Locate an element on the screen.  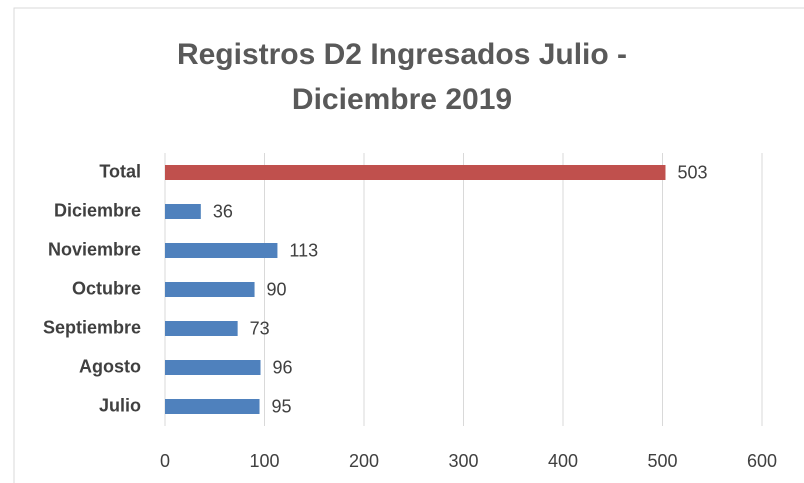
data-label: 90 is located at coordinates (277, 289).